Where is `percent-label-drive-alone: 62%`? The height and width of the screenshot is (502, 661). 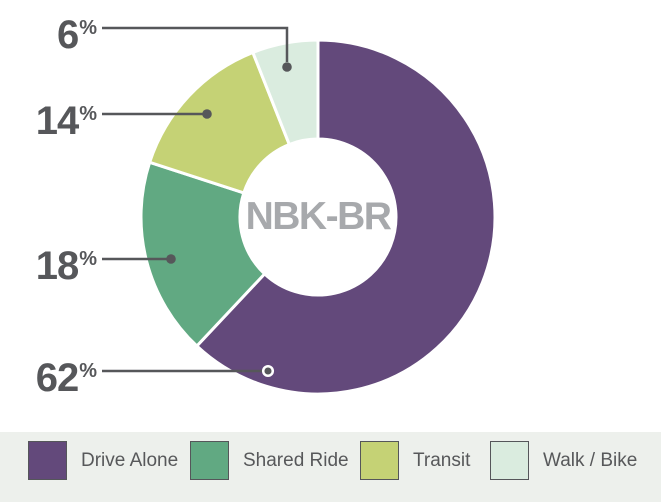
percent-label-drive-alone: 62% is located at coordinates (48, 373).